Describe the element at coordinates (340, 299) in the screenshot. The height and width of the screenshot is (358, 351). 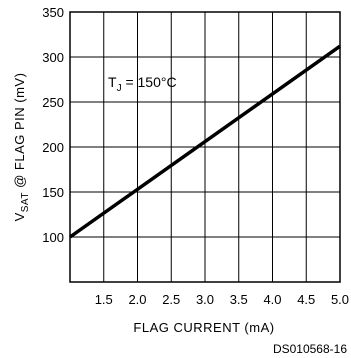
I see `x-tick-label: 5.0` at that location.